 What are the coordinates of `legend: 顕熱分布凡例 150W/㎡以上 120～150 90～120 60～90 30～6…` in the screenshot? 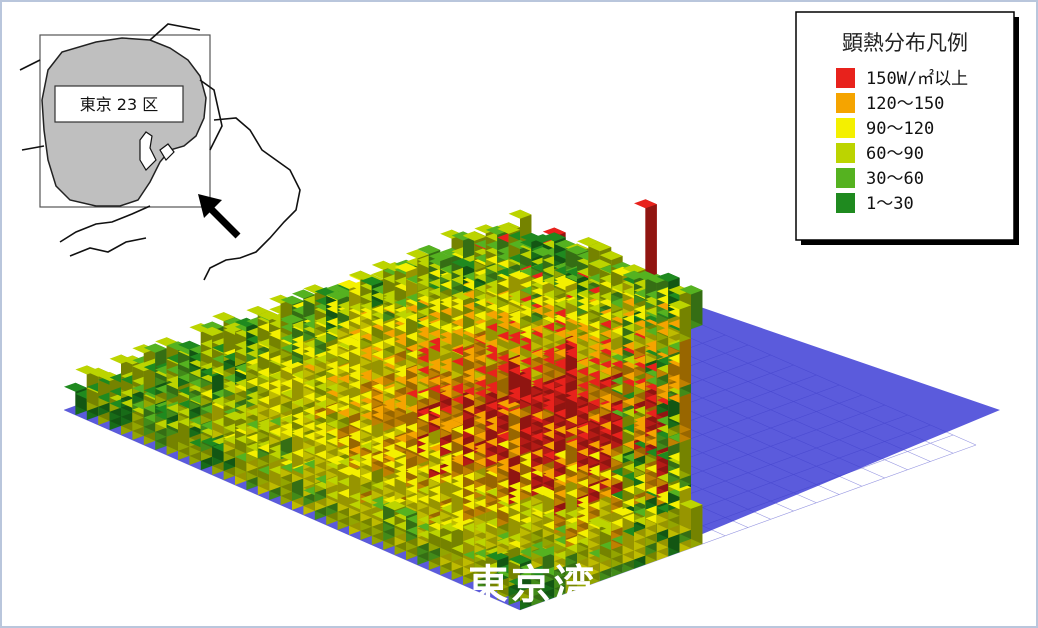 It's located at (907, 128).